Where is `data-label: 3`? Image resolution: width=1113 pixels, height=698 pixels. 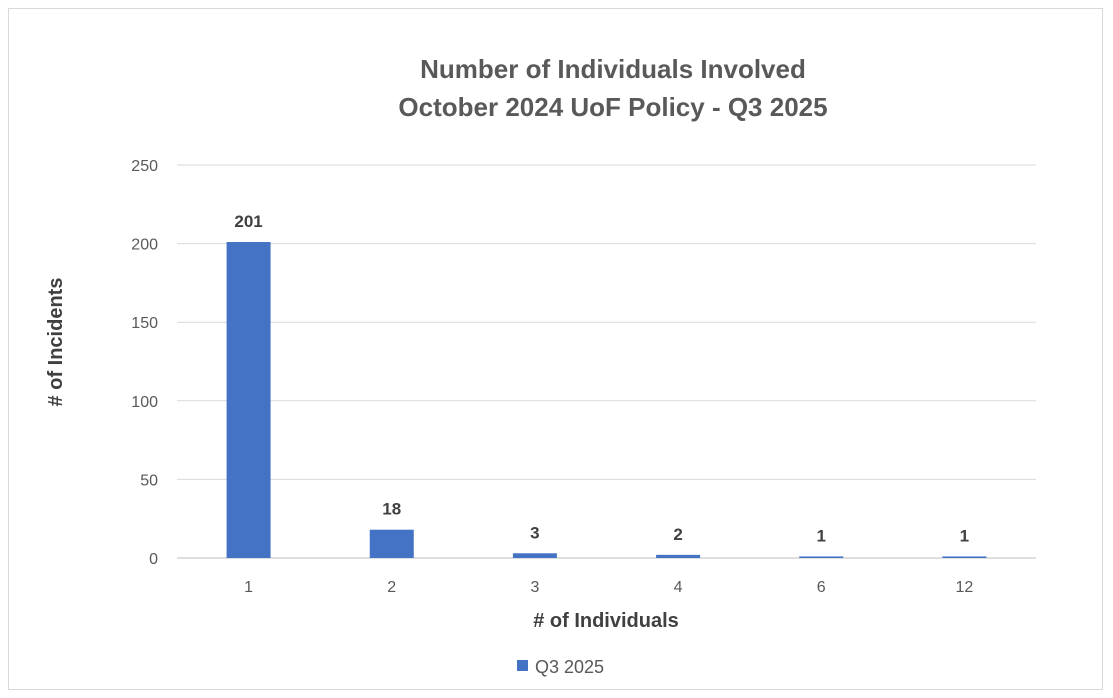 data-label: 3 is located at coordinates (534, 532).